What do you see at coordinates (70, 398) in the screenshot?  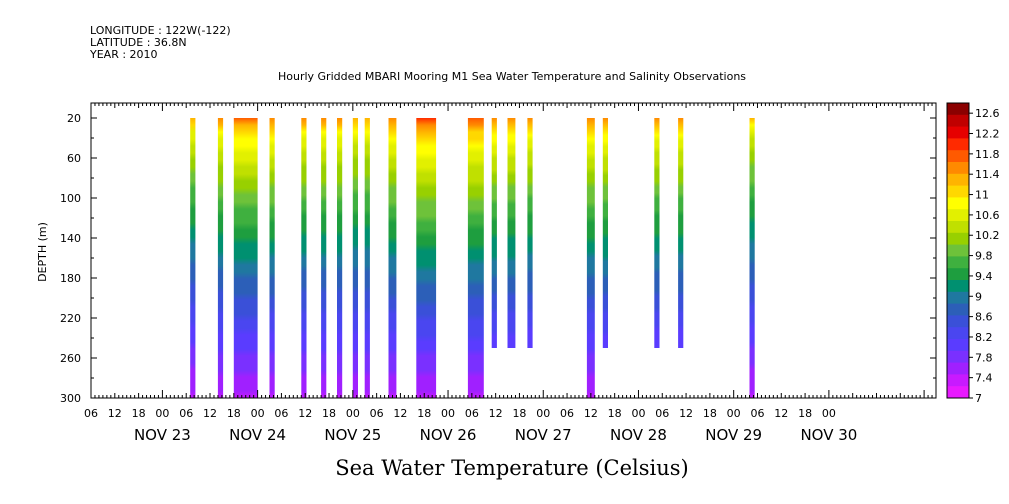 I see `y-tick-label: 300` at bounding box center [70, 398].